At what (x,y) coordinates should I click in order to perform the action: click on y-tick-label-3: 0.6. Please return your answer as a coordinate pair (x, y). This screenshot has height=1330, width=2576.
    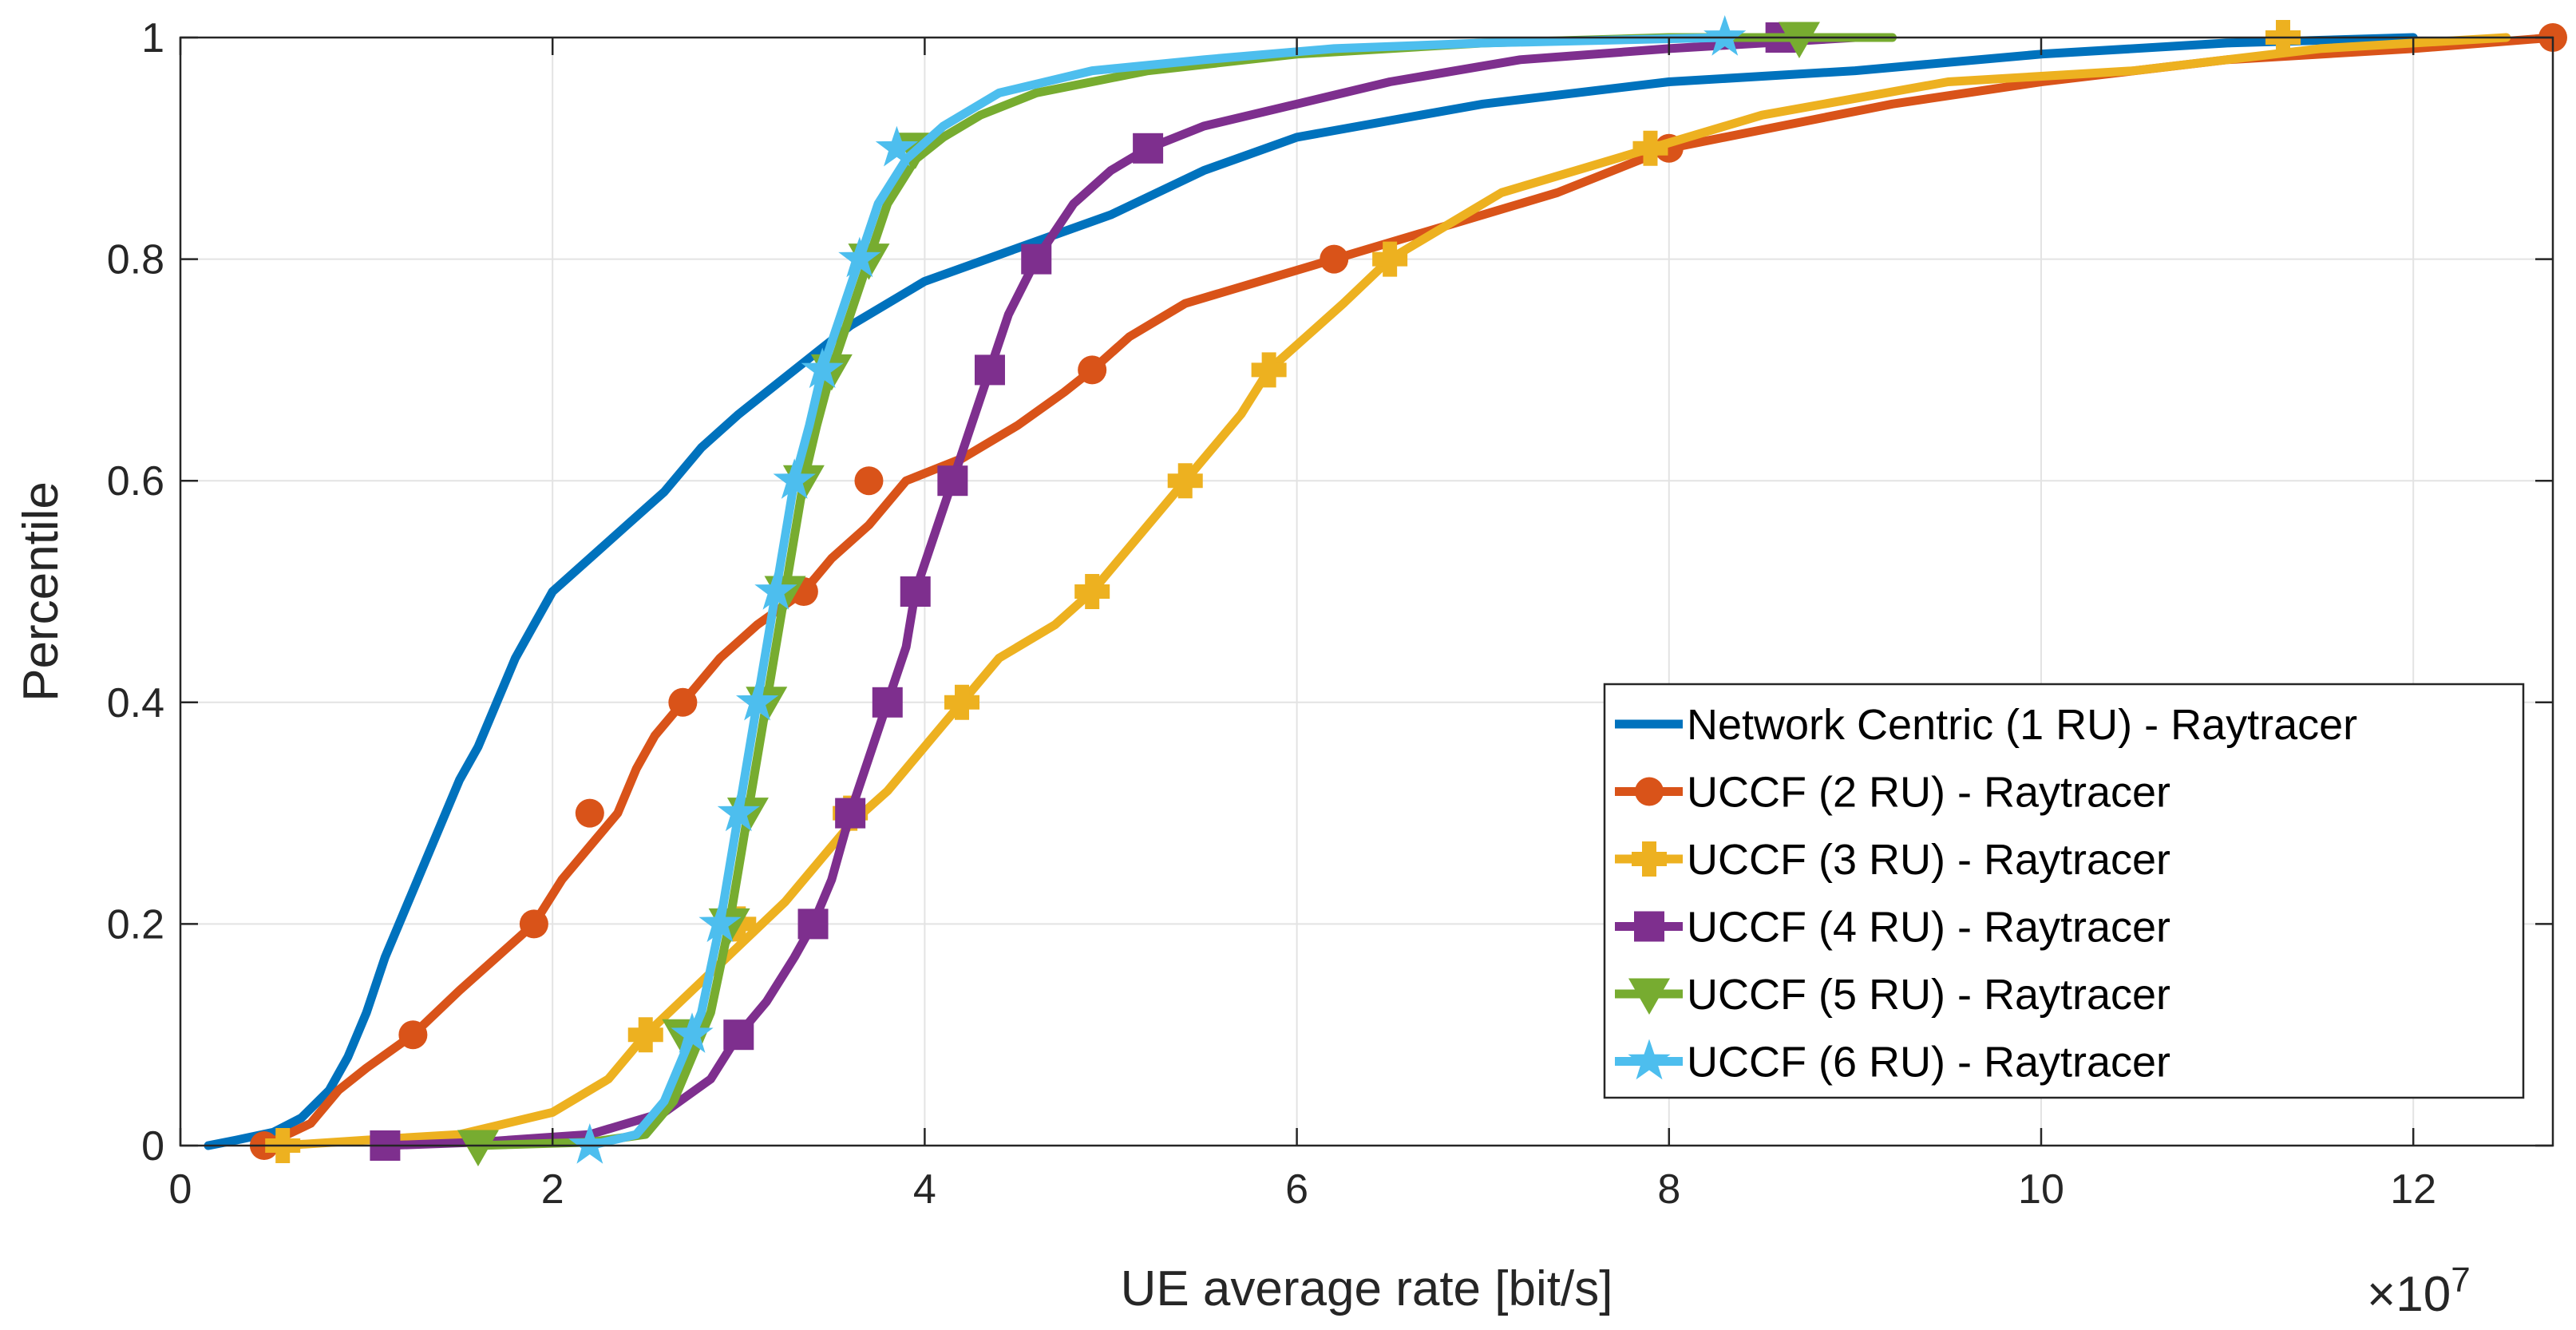
    Looking at the image, I should click on (135, 481).